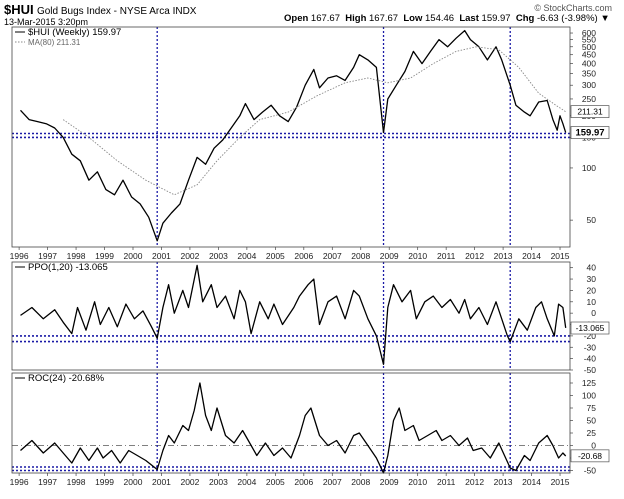 This screenshot has height=499, width=624. I want to click on roc-x-tick-label: 1996, so click(19, 482).